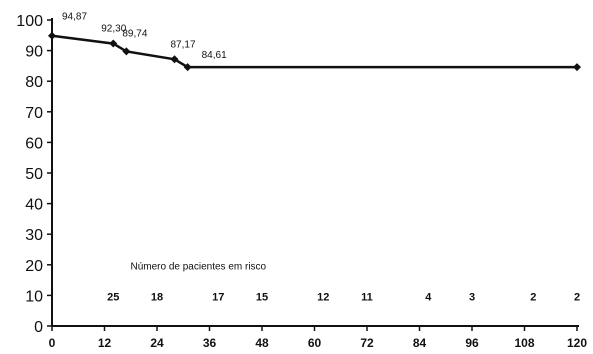 This screenshot has width=593, height=354. What do you see at coordinates (524, 343) in the screenshot?
I see `x-tick-label: 108` at bounding box center [524, 343].